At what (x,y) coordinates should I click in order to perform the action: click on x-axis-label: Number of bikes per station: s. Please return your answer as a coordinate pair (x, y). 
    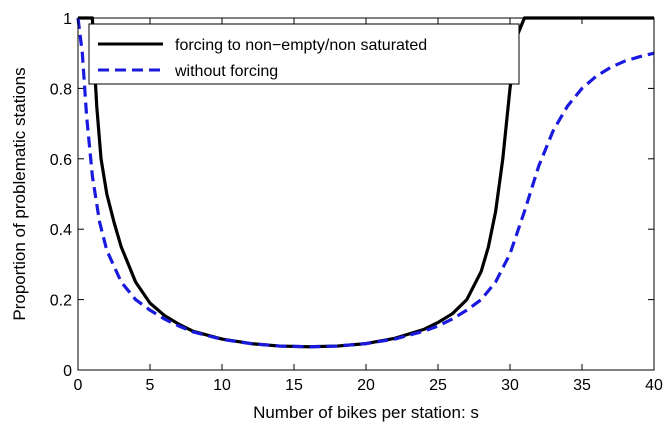
    Looking at the image, I should click on (366, 412).